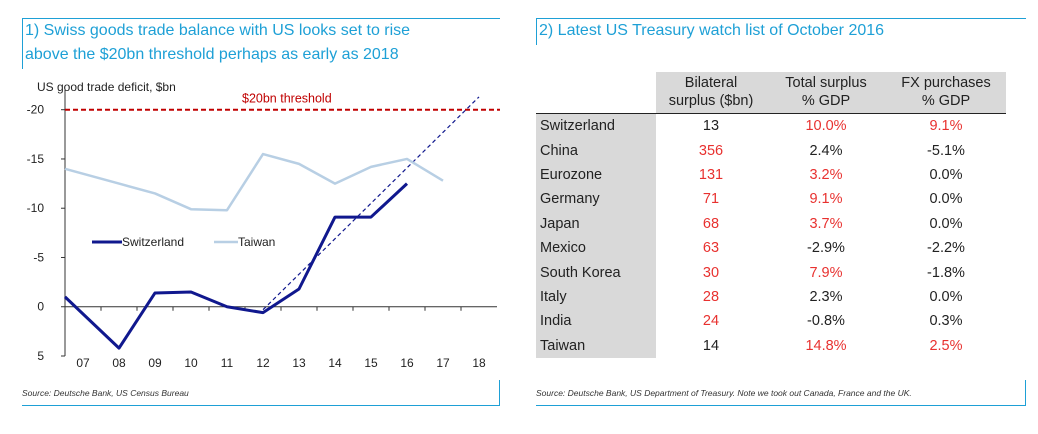 Image resolution: width=1038 pixels, height=434 pixels. Describe the element at coordinates (826, 345) in the screenshot. I see `cell-total: 14.8%` at that location.